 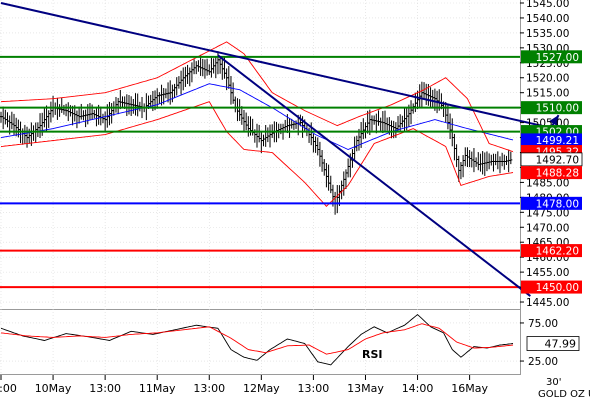 What do you see at coordinates (557, 252) in the screenshot?
I see `level-tag-label: 1462.20` at bounding box center [557, 252].